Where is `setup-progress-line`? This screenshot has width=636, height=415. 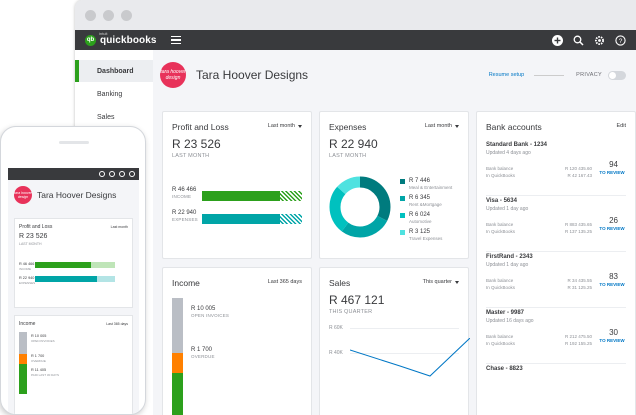
setup-progress-line is located at coordinates (549, 75).